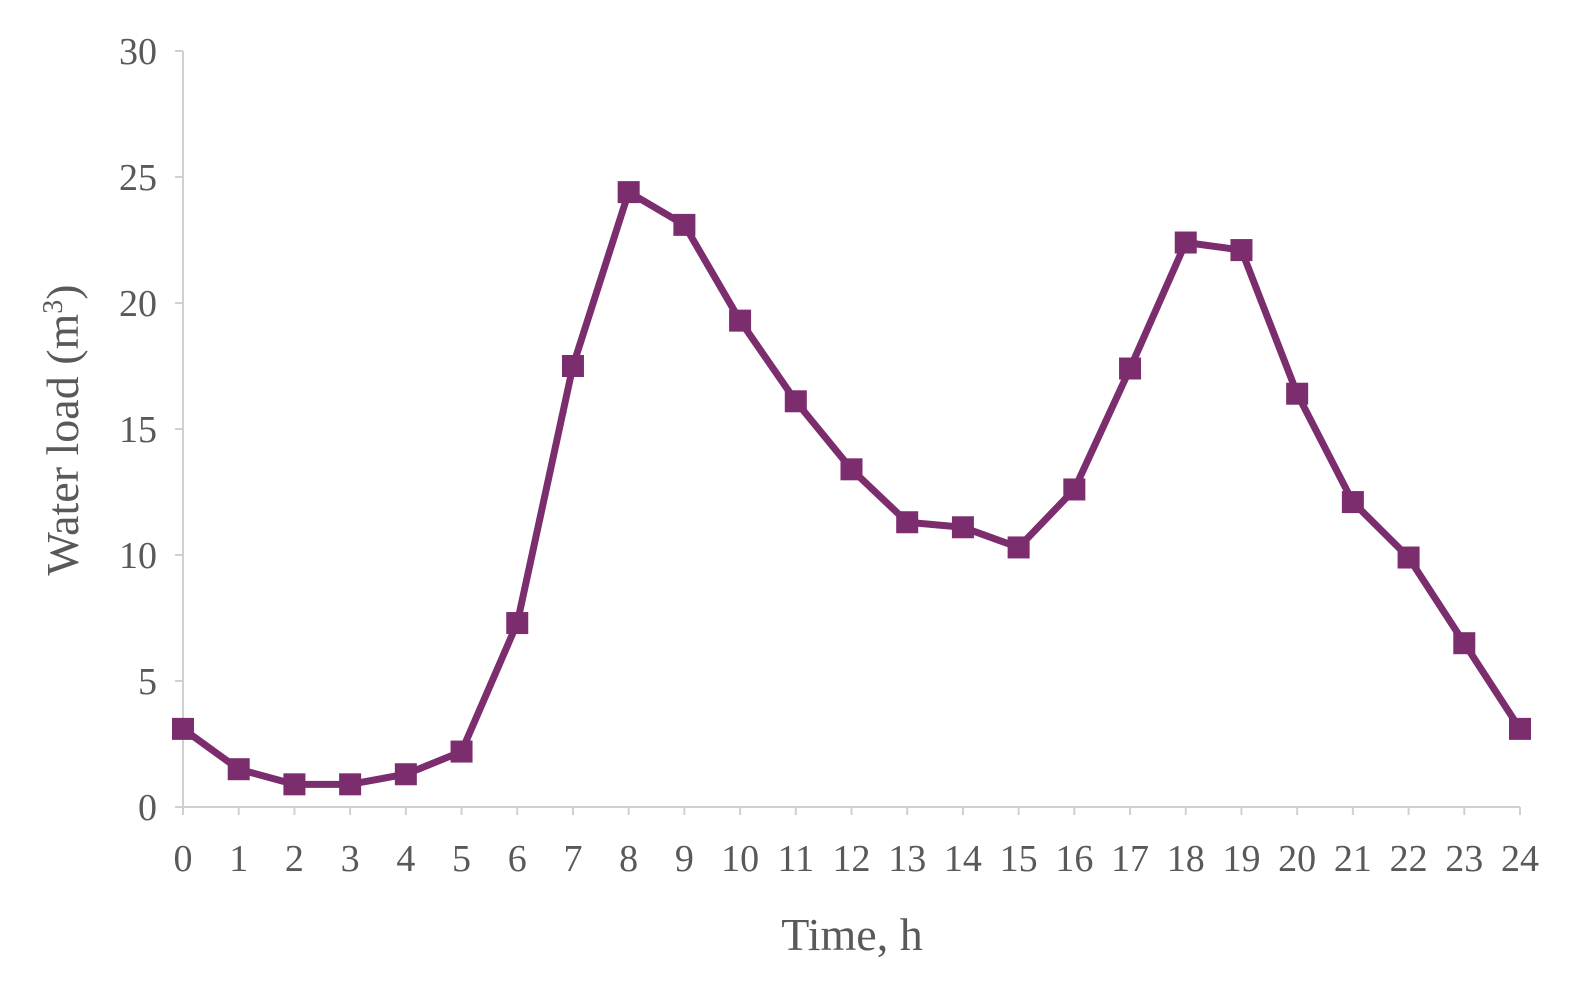 This screenshot has width=1581, height=988. I want to click on x-tick-label: 3, so click(350, 859).